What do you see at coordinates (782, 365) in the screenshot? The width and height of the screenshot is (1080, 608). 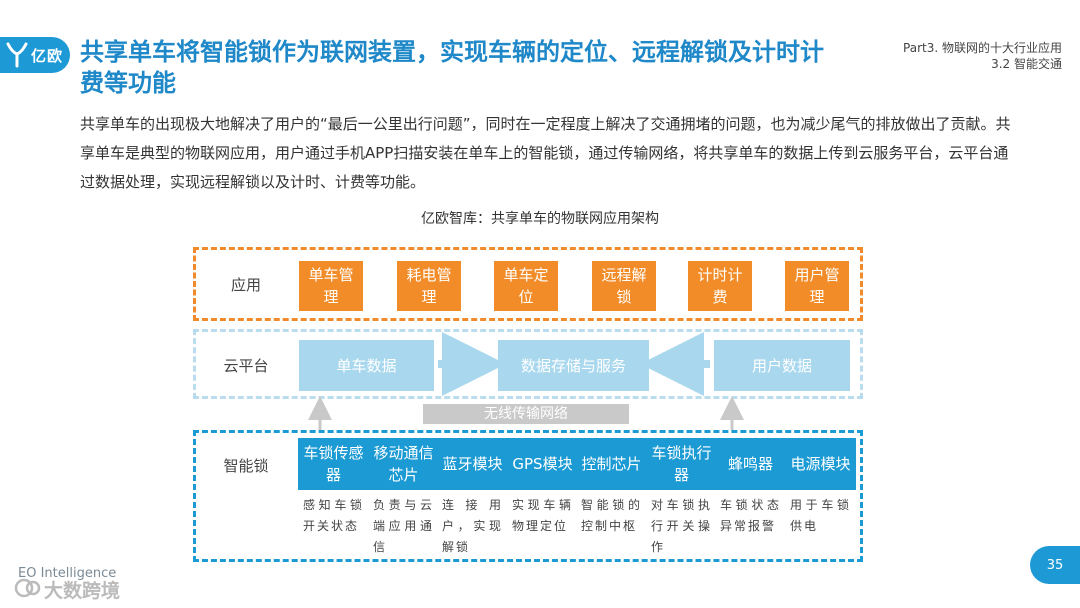 I see `cloud-box-user-data: 用户数据` at bounding box center [782, 365].